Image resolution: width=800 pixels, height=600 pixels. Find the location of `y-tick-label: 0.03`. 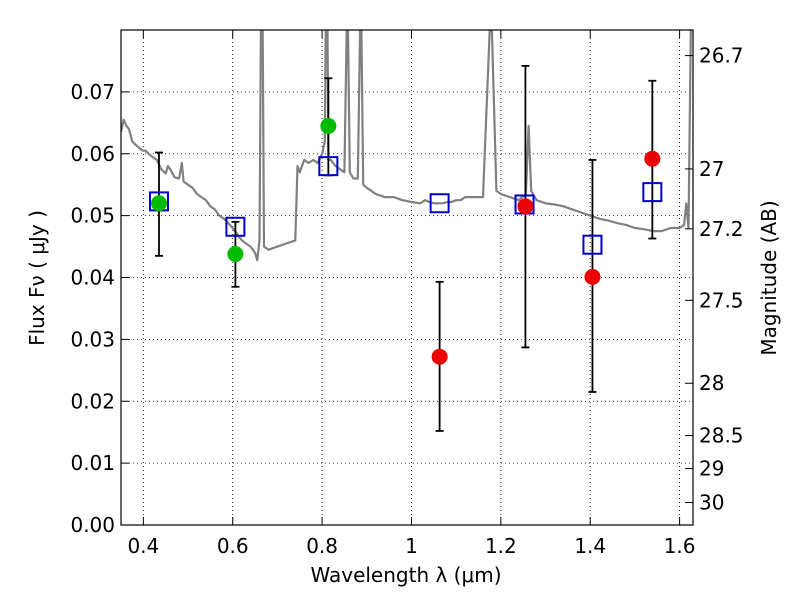

y-tick-label: 0.03 is located at coordinates (92, 339).